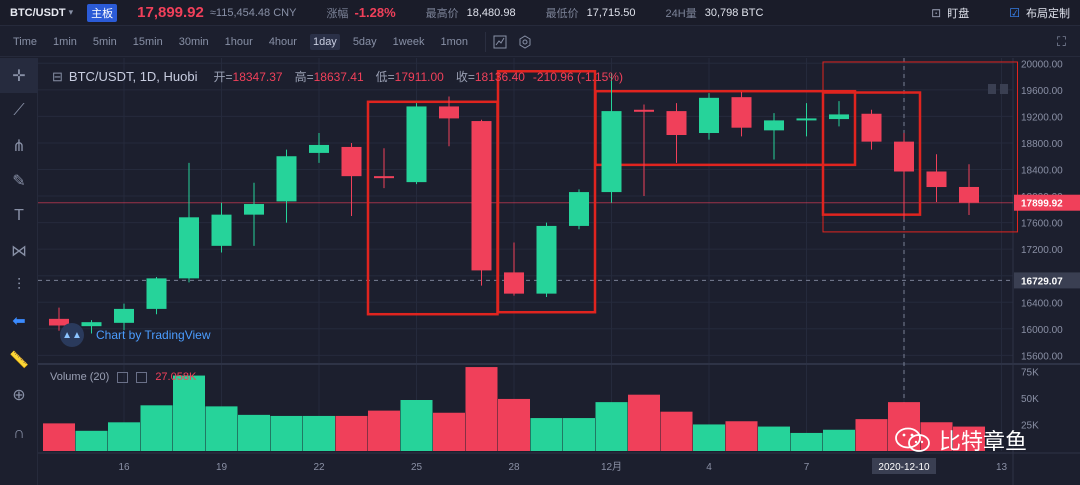 This screenshot has height=485, width=1080. I want to click on interval-4hour: 4hour, so click(282, 41).